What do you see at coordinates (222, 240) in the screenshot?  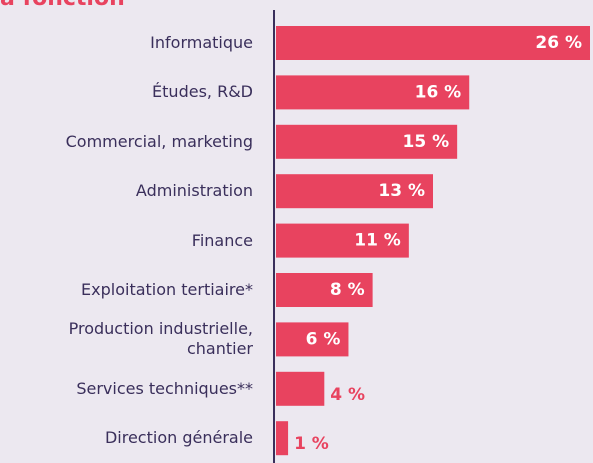 I see `category-label: Finance` at bounding box center [222, 240].